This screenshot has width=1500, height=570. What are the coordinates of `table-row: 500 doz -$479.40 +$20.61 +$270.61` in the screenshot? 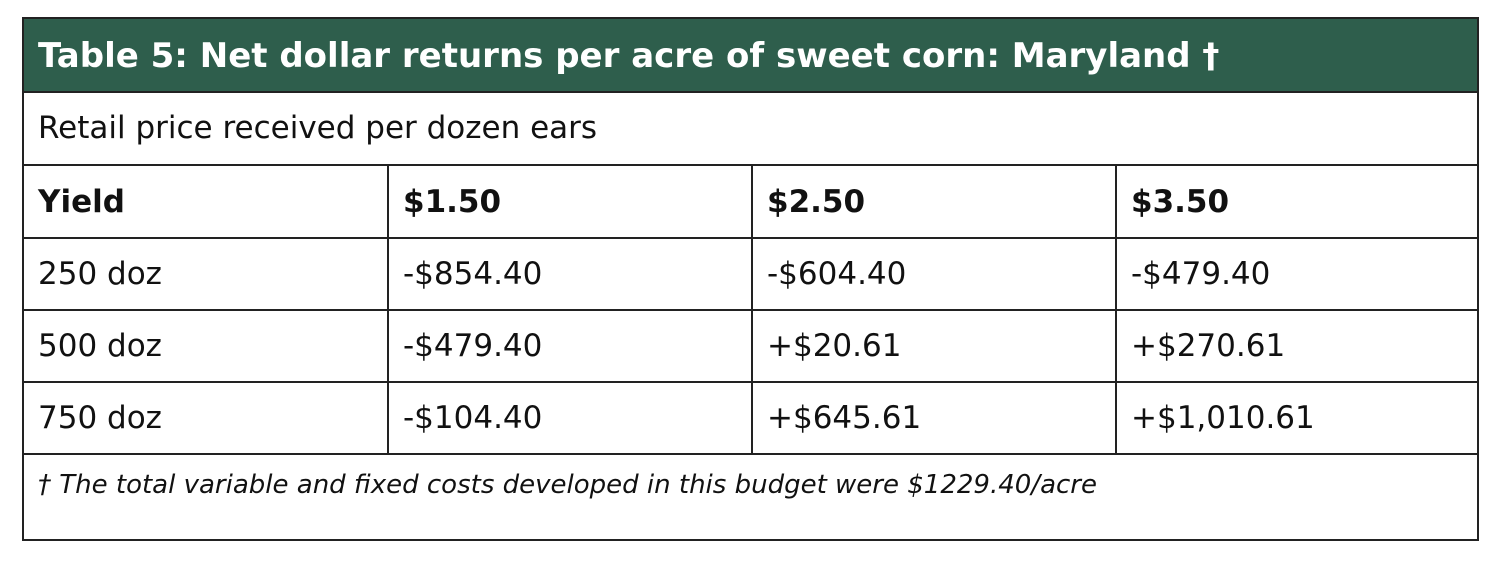 It's located at (750, 346).